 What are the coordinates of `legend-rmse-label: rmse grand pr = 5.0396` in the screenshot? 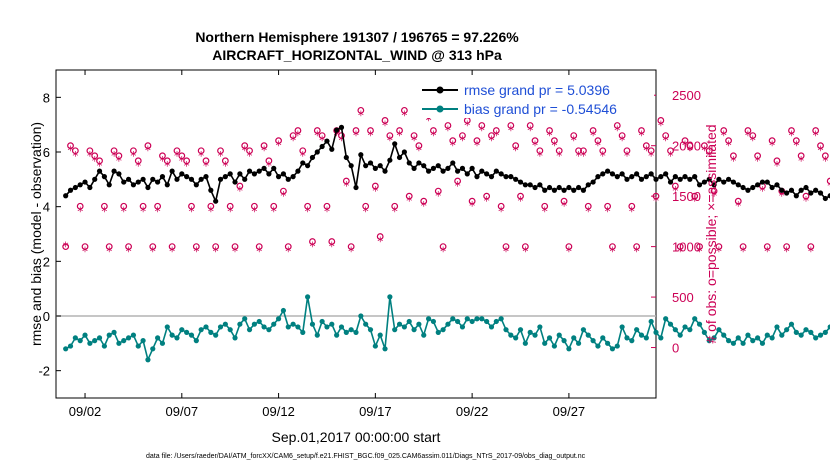 It's located at (537, 90).